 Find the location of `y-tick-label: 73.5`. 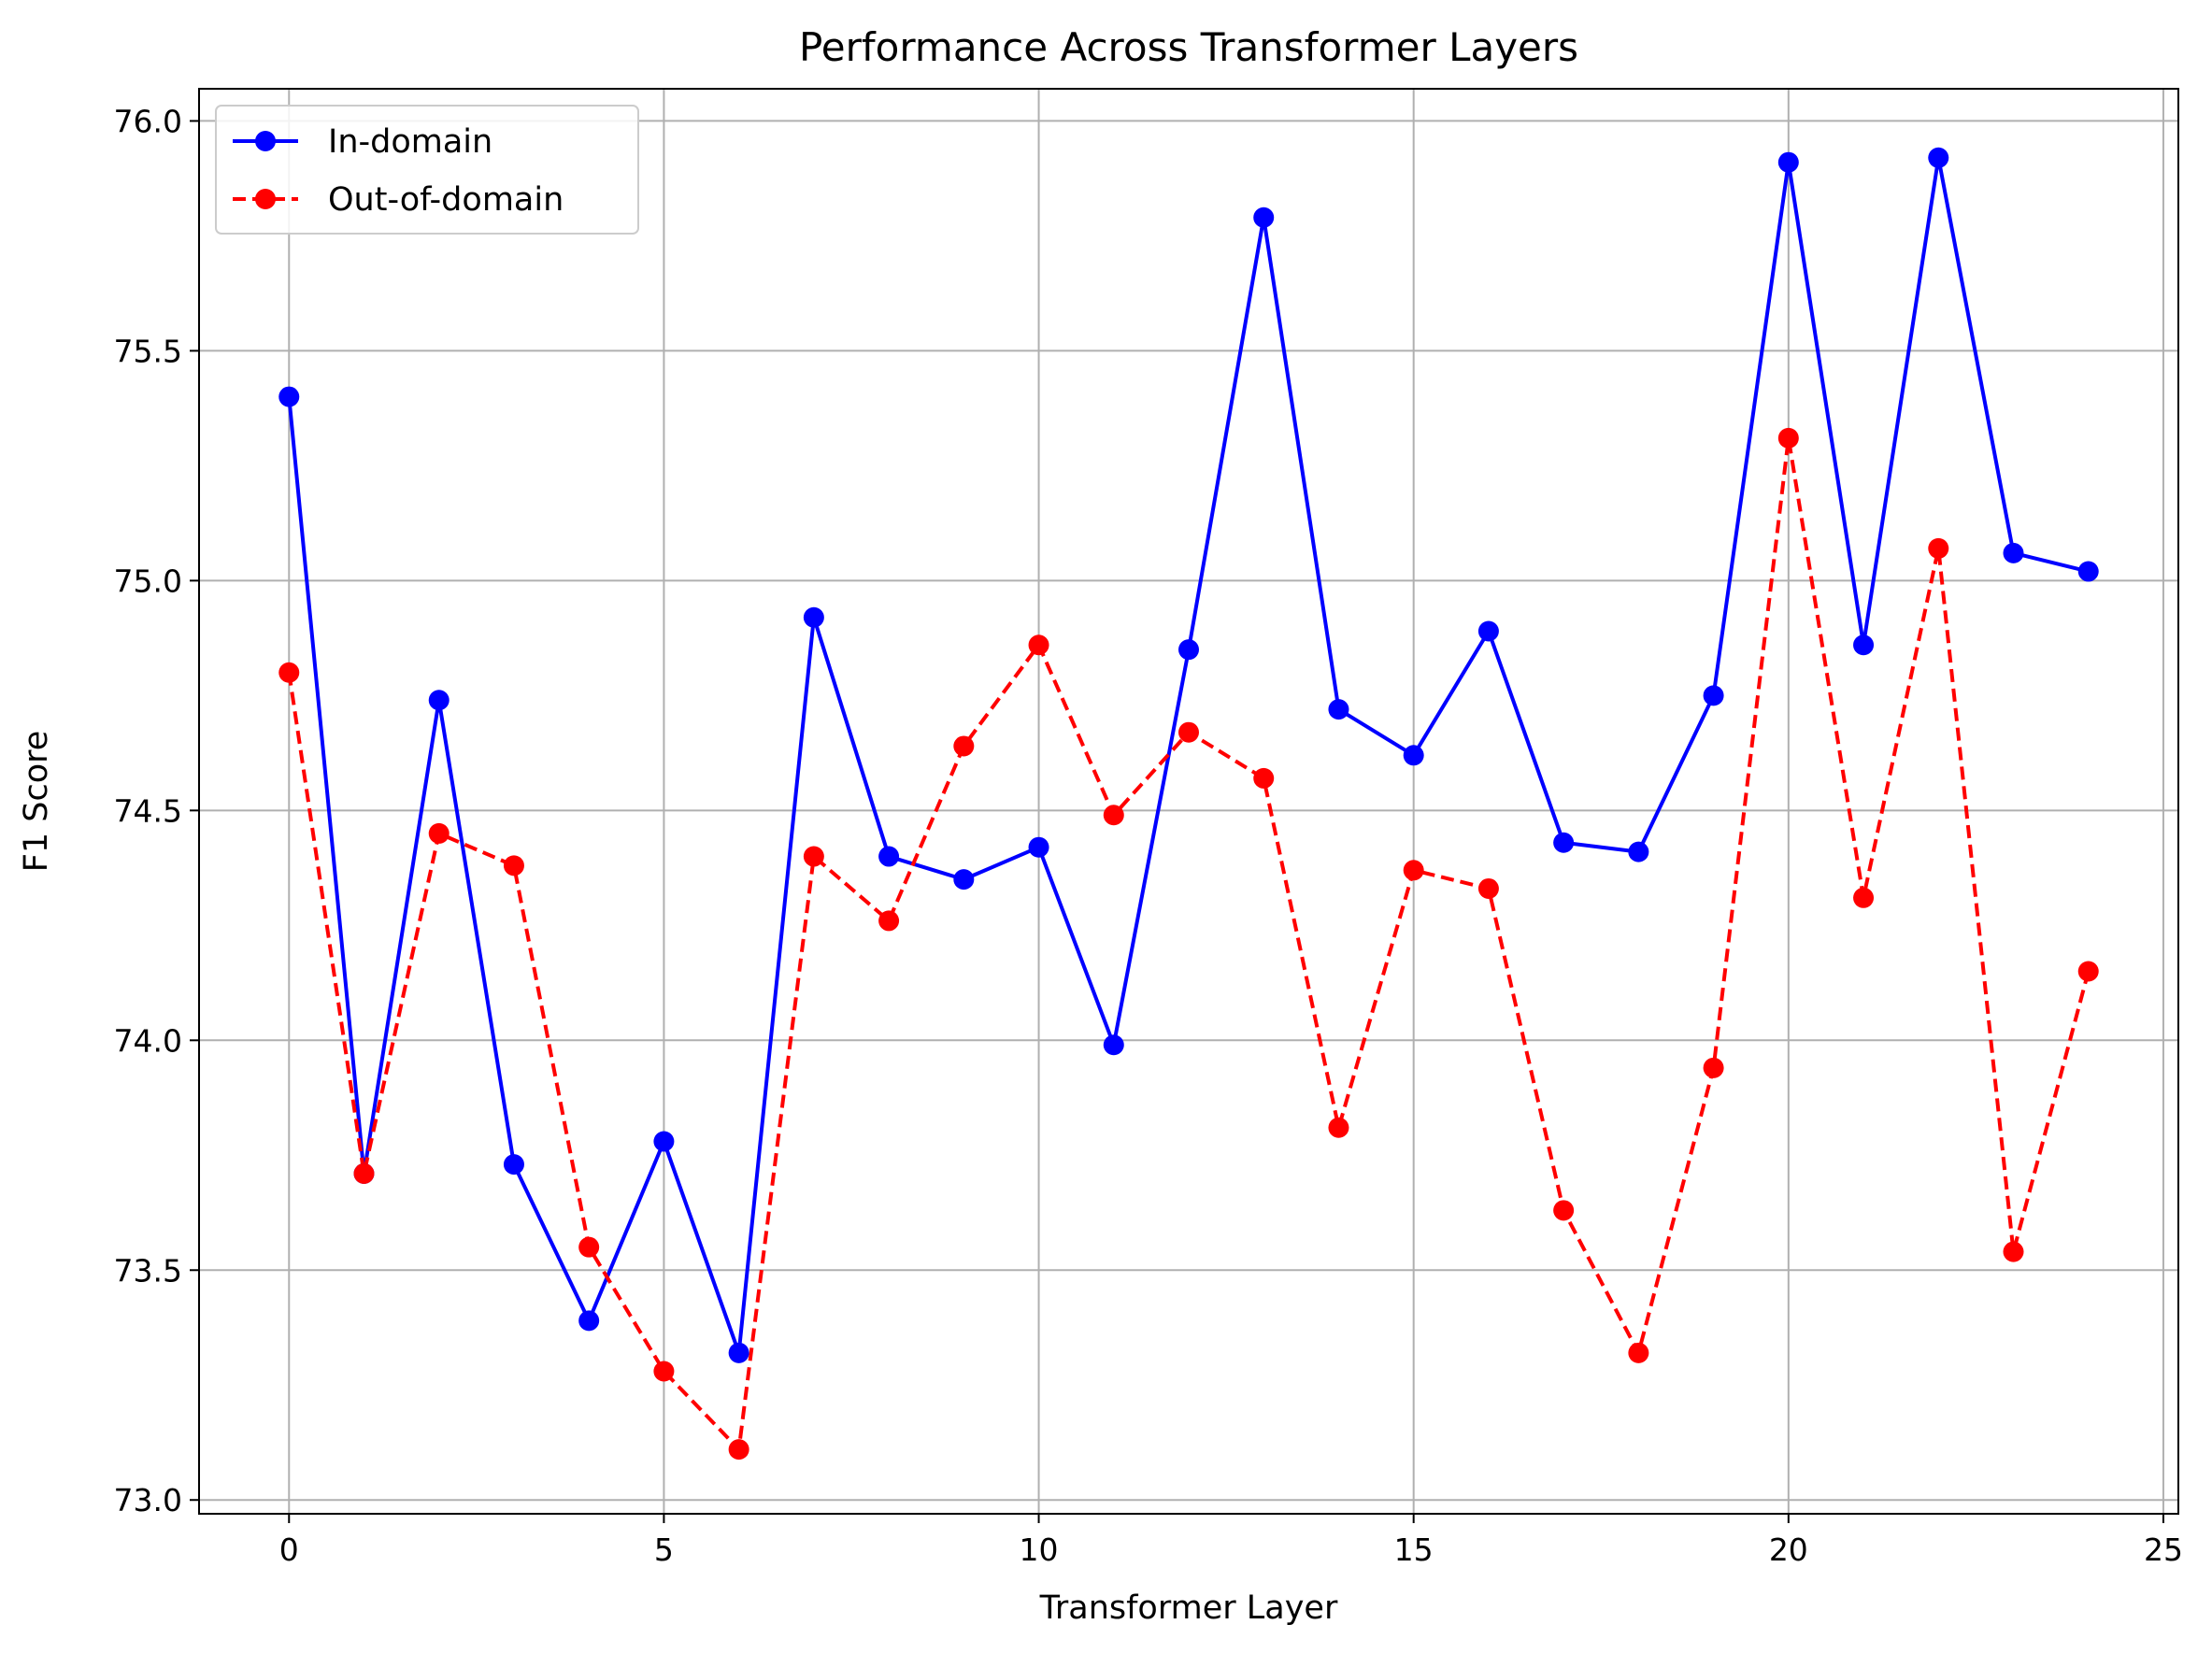

y-tick-label: 73.5 is located at coordinates (148, 1270).